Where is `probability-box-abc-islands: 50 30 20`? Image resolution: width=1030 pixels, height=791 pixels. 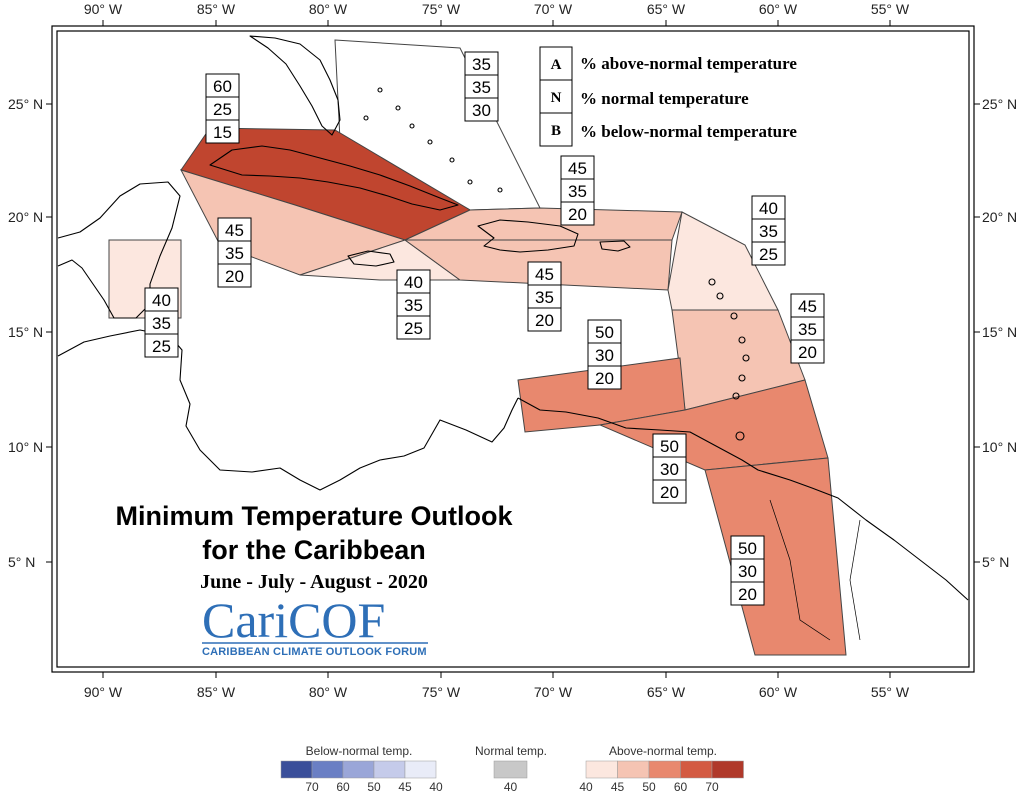 probability-box-abc-islands: 50 30 20 is located at coordinates (604, 354).